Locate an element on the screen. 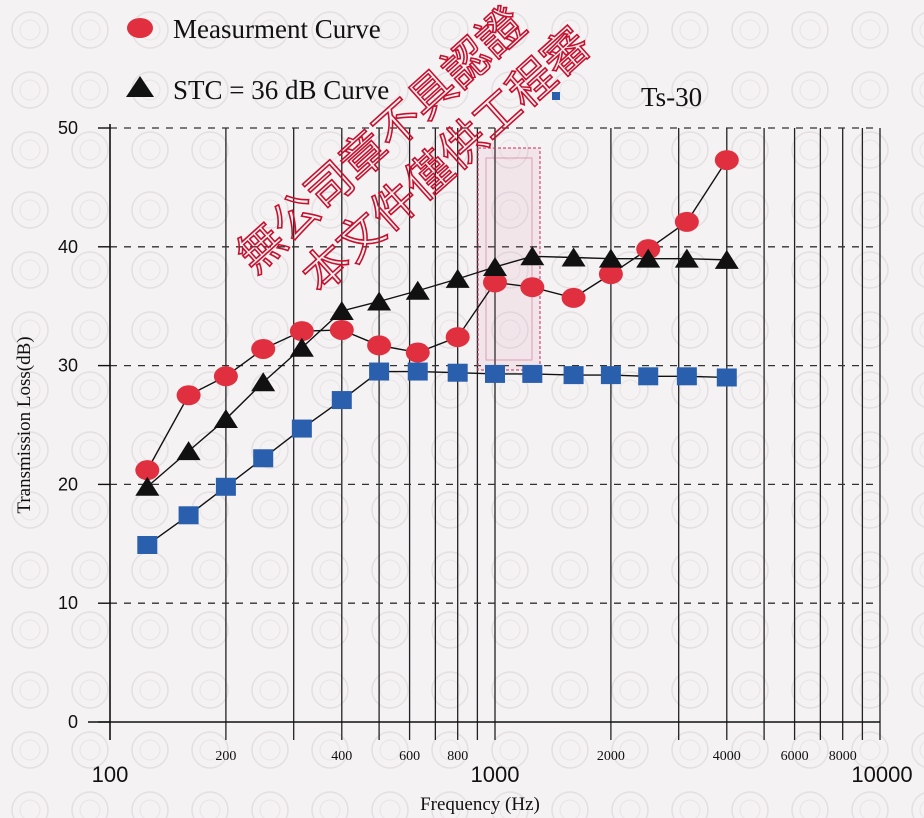 The width and height of the screenshot is (924, 818). legend-label-stc: STC = 36 dB Curve is located at coordinates (281, 90).